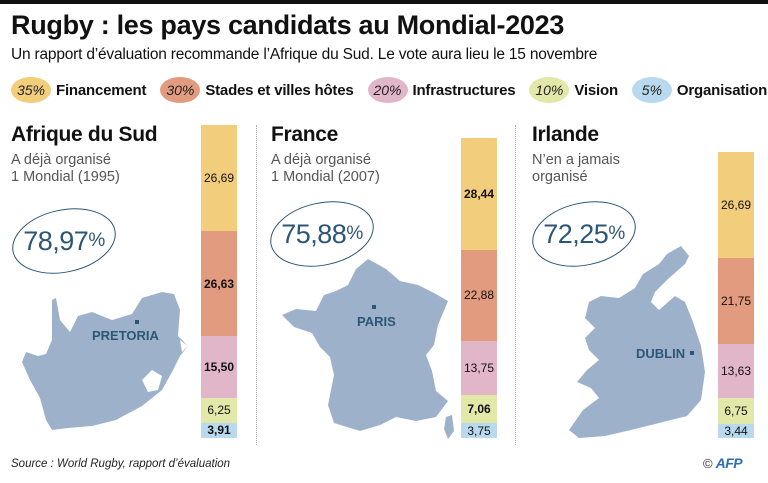 Image resolution: width=768 pixels, height=483 pixels. Describe the element at coordinates (105, 361) in the screenshot. I see `map-south-africa` at that location.